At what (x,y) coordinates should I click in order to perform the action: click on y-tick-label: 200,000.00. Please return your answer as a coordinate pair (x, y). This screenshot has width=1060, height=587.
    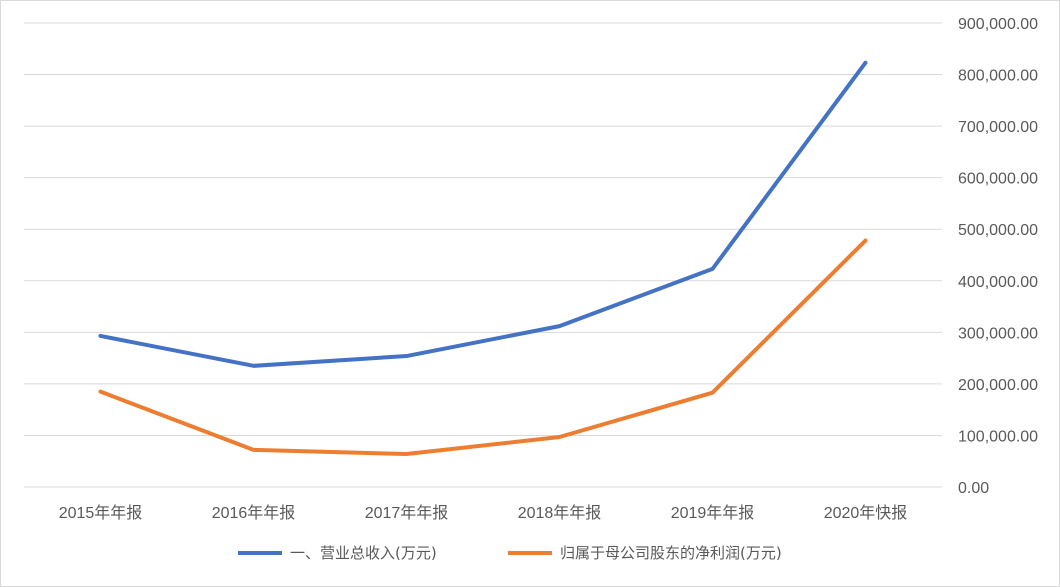
    Looking at the image, I should click on (998, 385).